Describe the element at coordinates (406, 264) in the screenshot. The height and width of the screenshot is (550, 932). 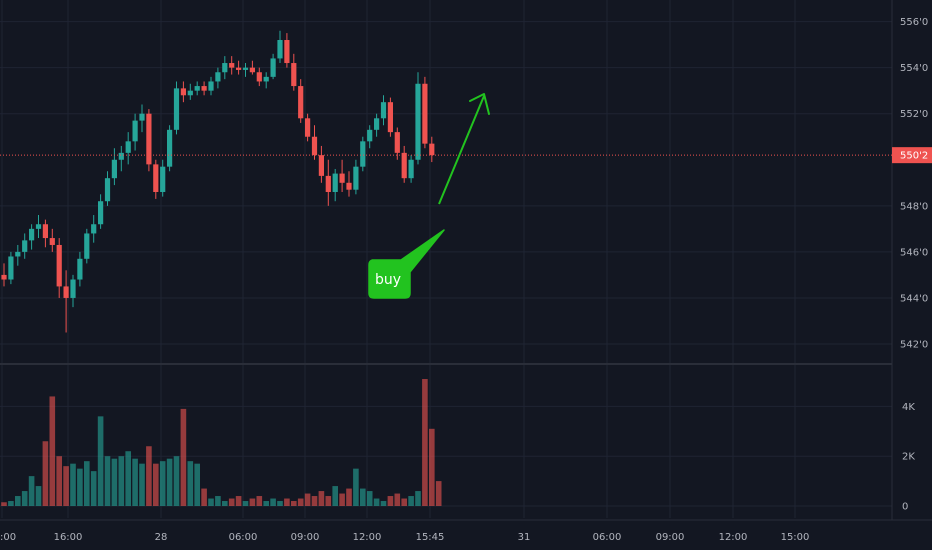
I see `buy-callout` at that location.